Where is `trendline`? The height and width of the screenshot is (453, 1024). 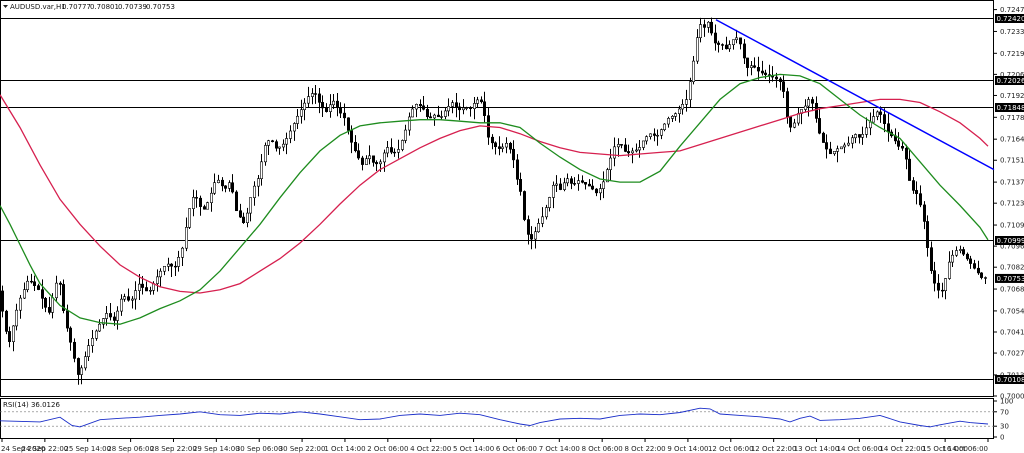
trendline is located at coordinates (855, 95).